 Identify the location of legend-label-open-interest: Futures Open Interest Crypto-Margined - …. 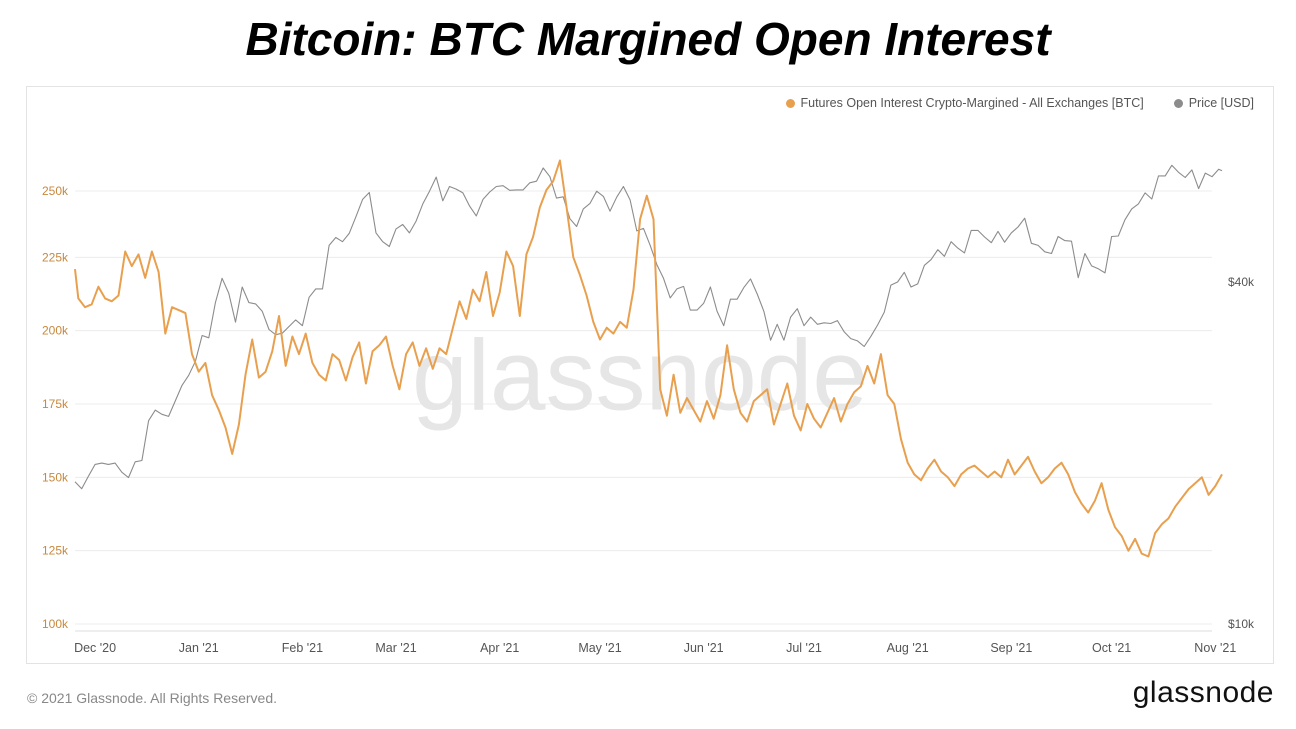
(972, 103).